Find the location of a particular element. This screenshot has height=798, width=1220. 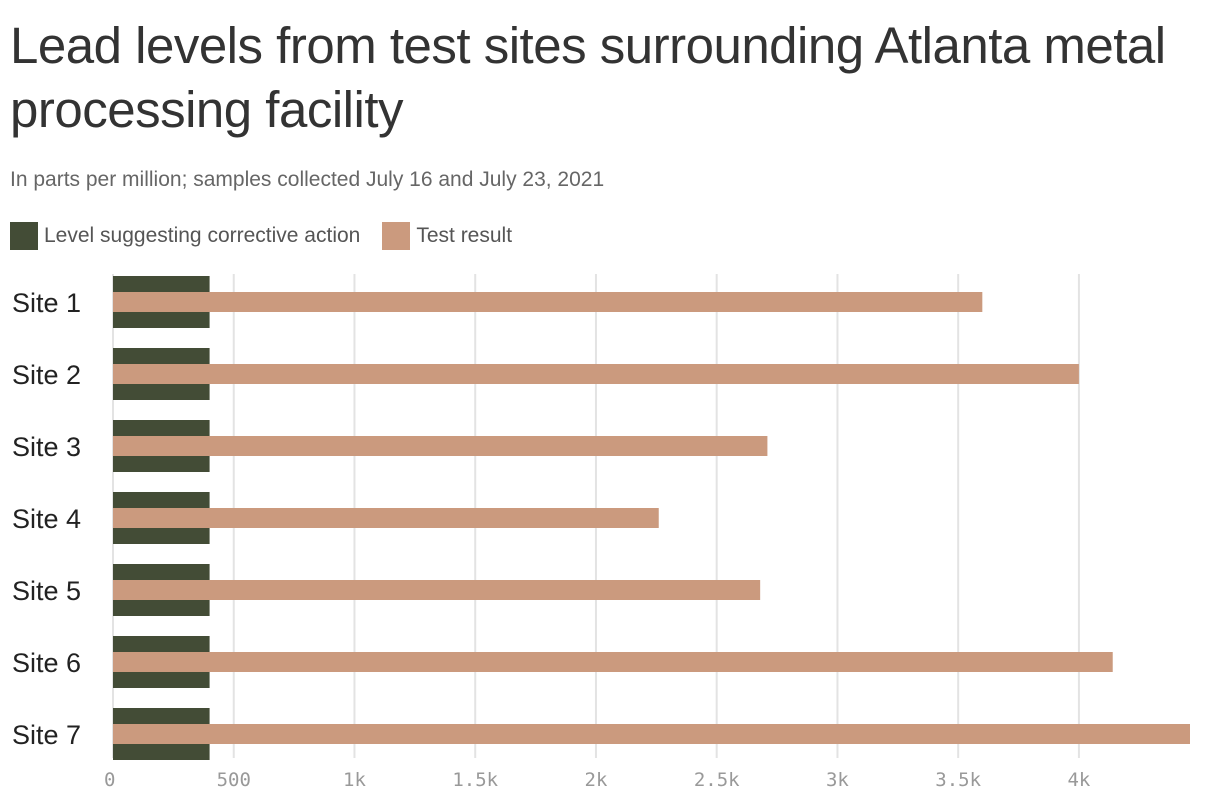

category-label-site-7: Site 7 is located at coordinates (46, 735).